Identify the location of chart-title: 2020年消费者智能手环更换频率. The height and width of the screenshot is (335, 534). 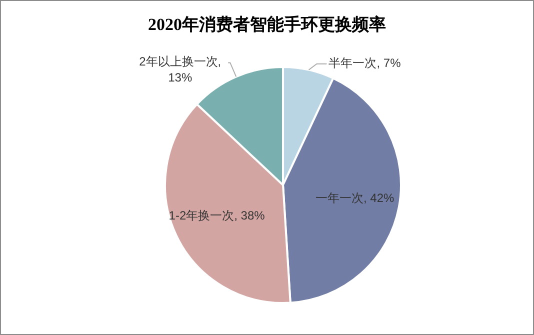
(267, 24).